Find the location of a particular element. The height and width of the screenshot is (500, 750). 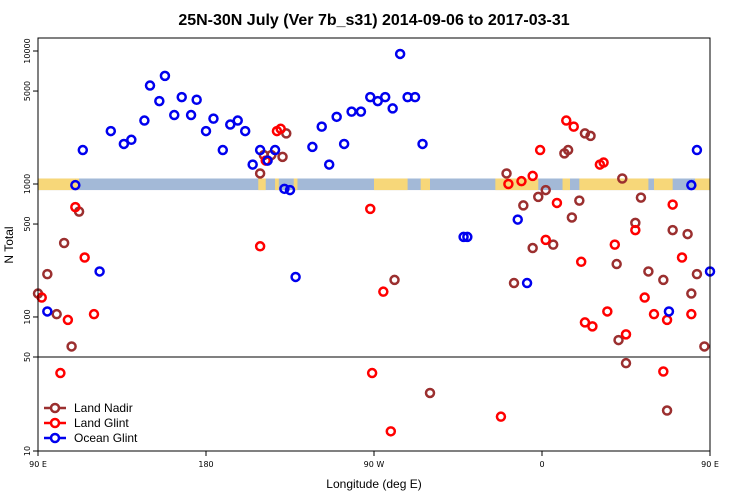

x-tick-label: 180 is located at coordinates (205, 464).